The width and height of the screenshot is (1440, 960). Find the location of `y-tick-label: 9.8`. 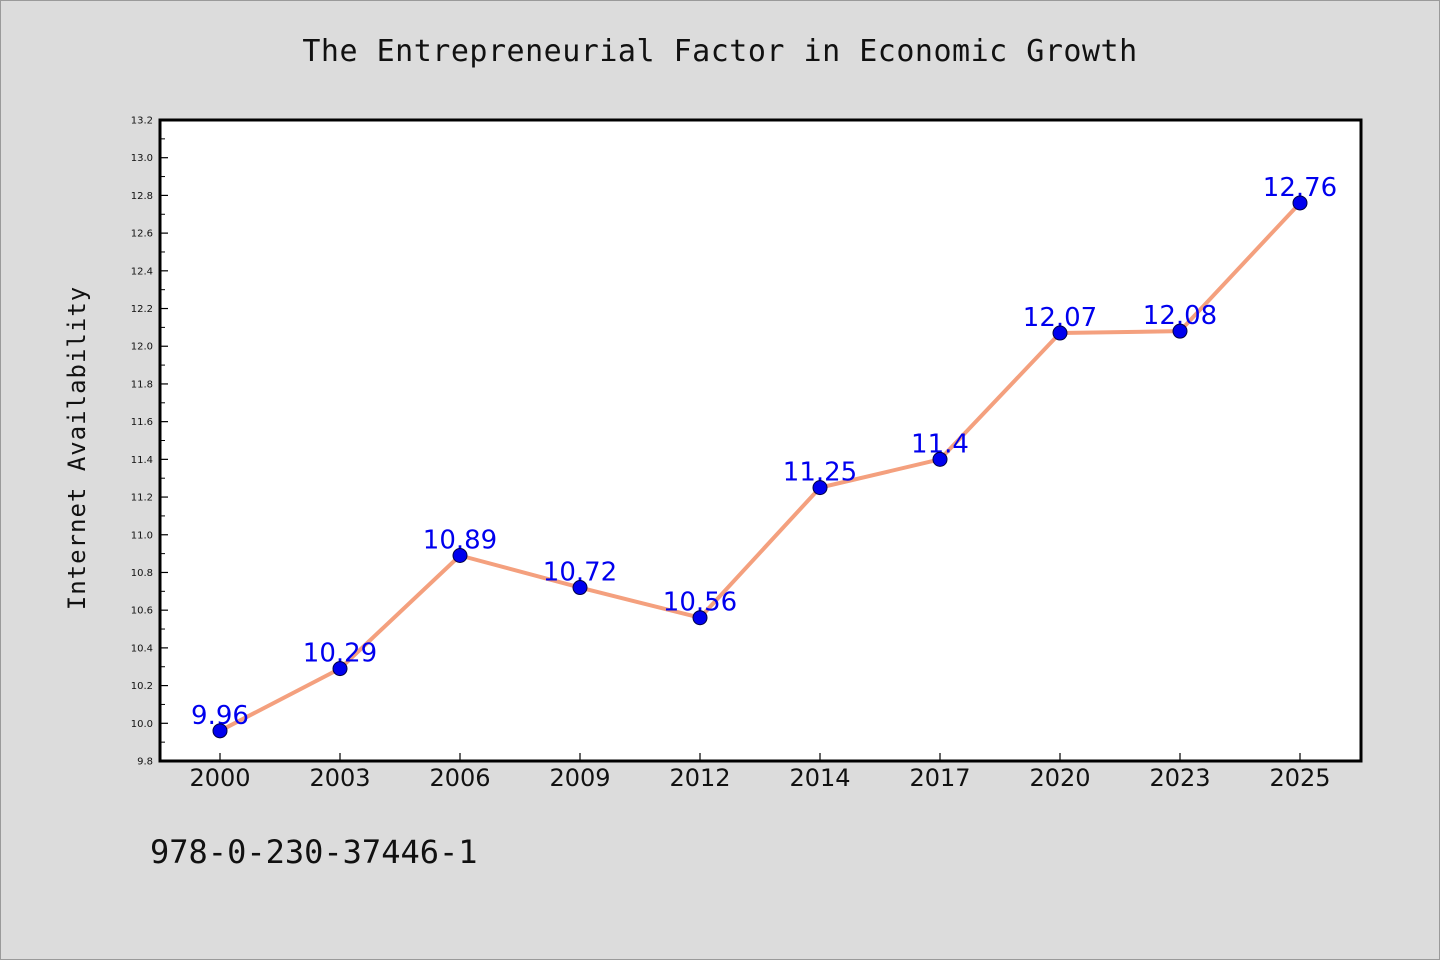

y-tick-label: 9.8 is located at coordinates (145, 762).